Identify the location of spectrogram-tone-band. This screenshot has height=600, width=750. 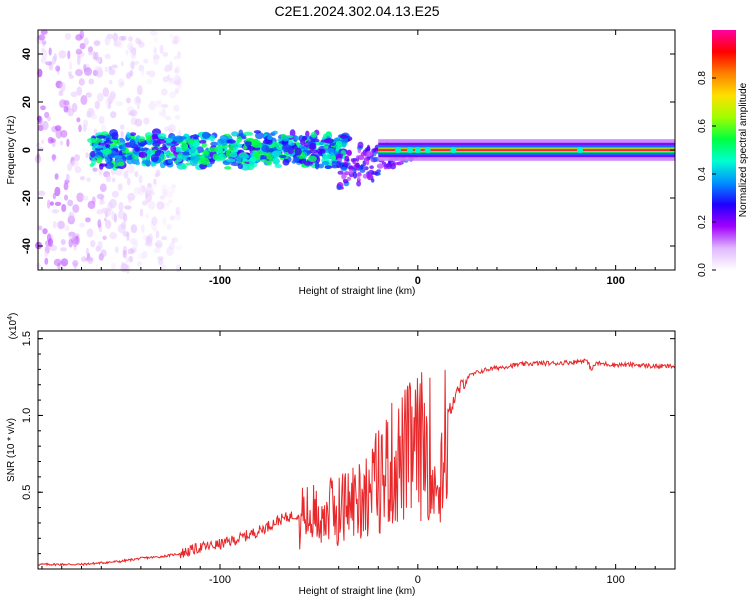
(526, 150).